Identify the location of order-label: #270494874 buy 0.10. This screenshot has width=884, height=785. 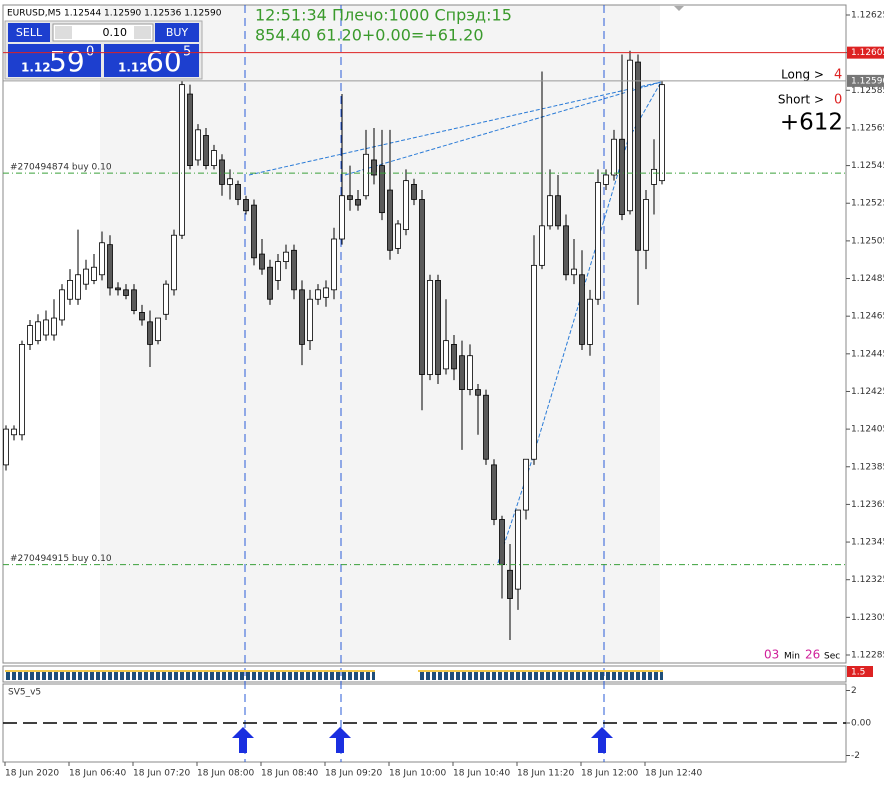
(61, 168).